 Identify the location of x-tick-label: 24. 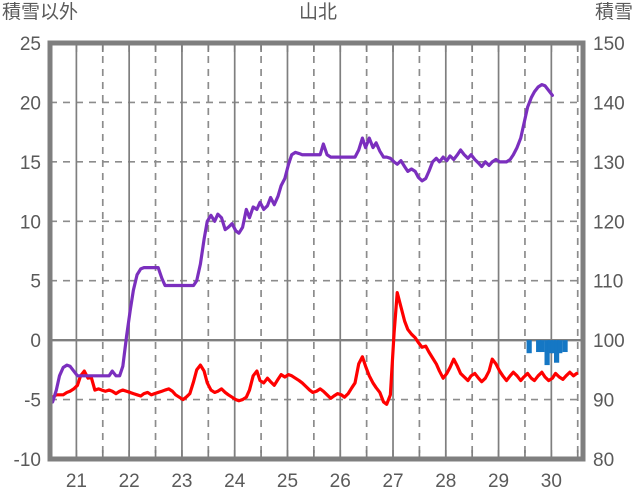
(235, 481).